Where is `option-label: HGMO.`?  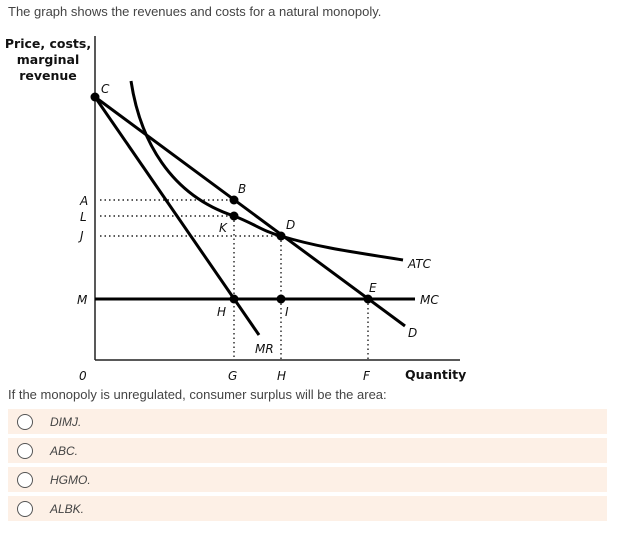 option-label: HGMO. is located at coordinates (70, 479).